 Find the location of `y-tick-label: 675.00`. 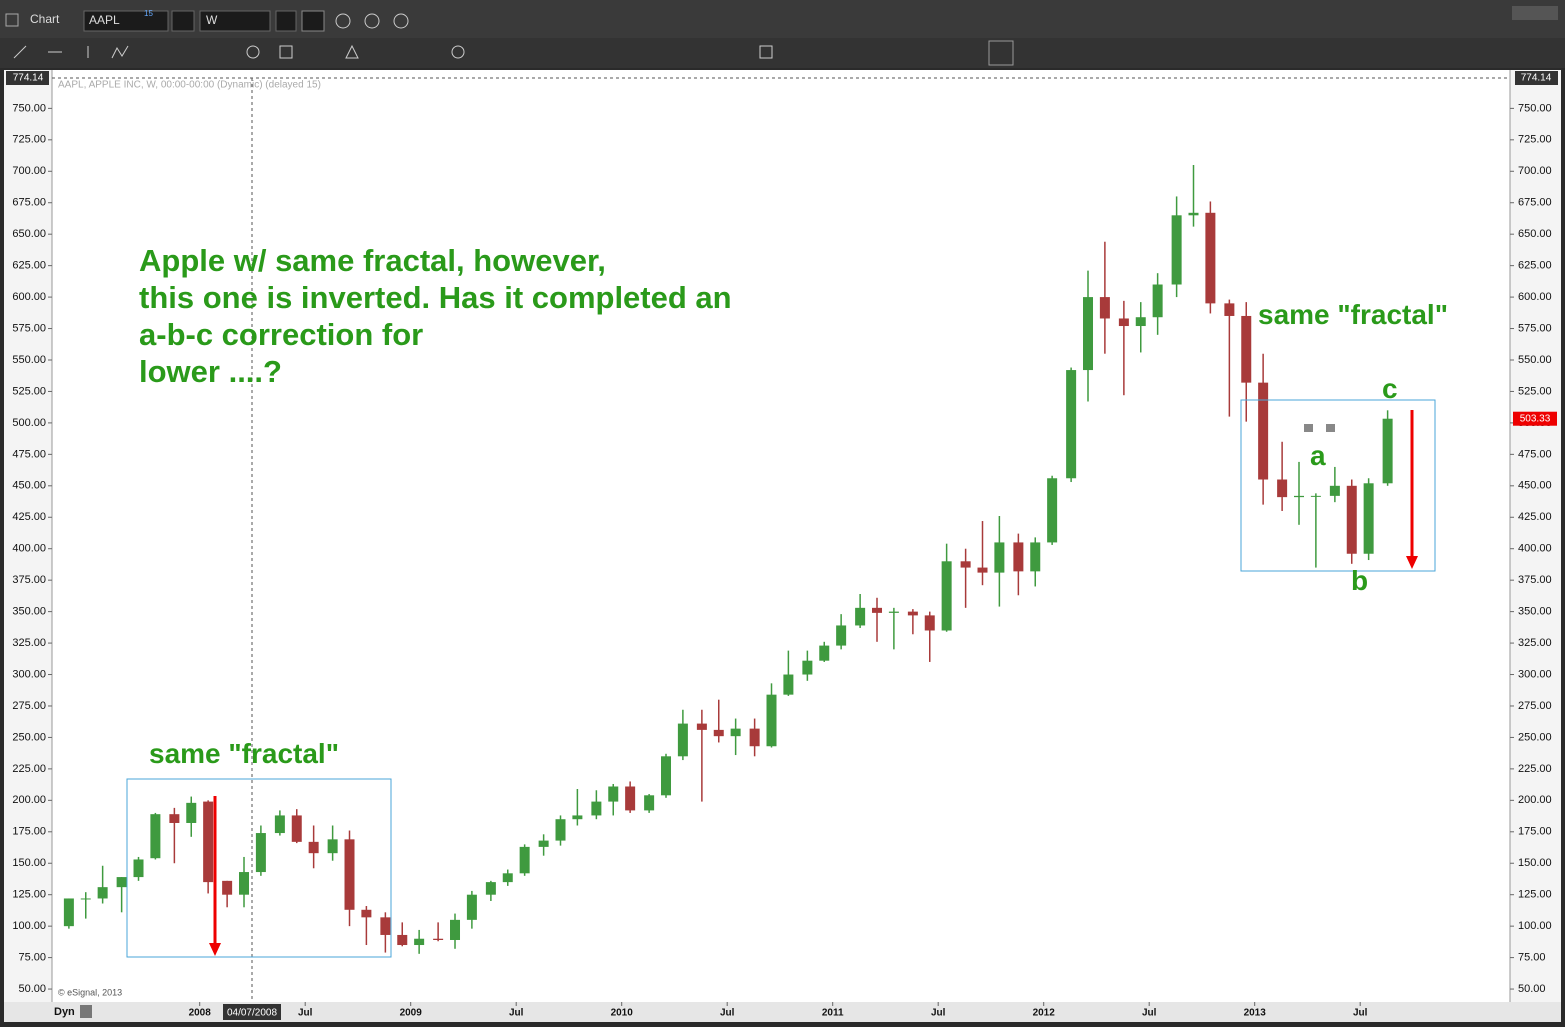

y-tick-label: 675.00 is located at coordinates (1535, 203).